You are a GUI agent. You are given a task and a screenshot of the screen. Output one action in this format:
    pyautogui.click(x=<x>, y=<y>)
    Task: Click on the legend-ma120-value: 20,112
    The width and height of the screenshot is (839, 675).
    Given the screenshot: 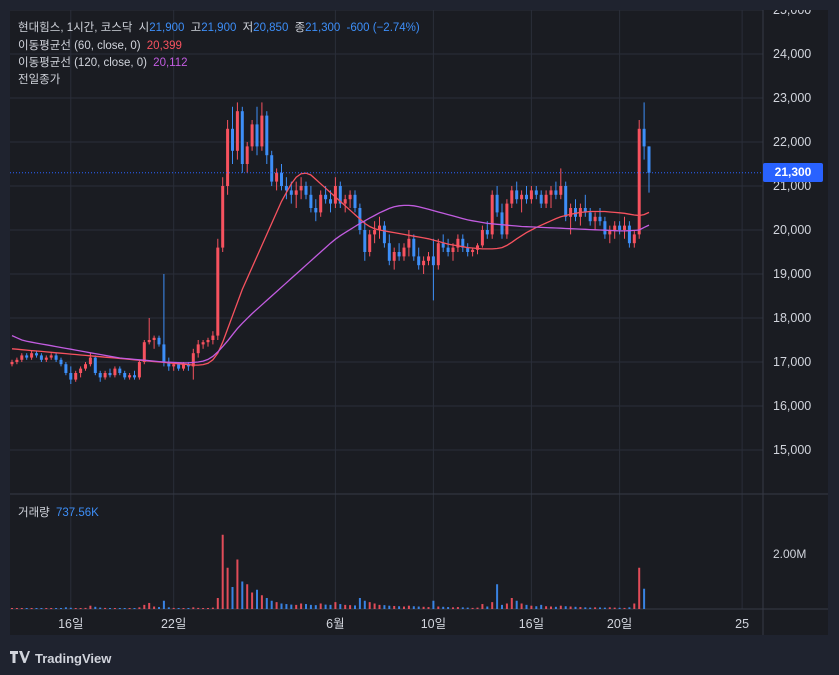 What is the action you would take?
    pyautogui.click(x=170, y=63)
    